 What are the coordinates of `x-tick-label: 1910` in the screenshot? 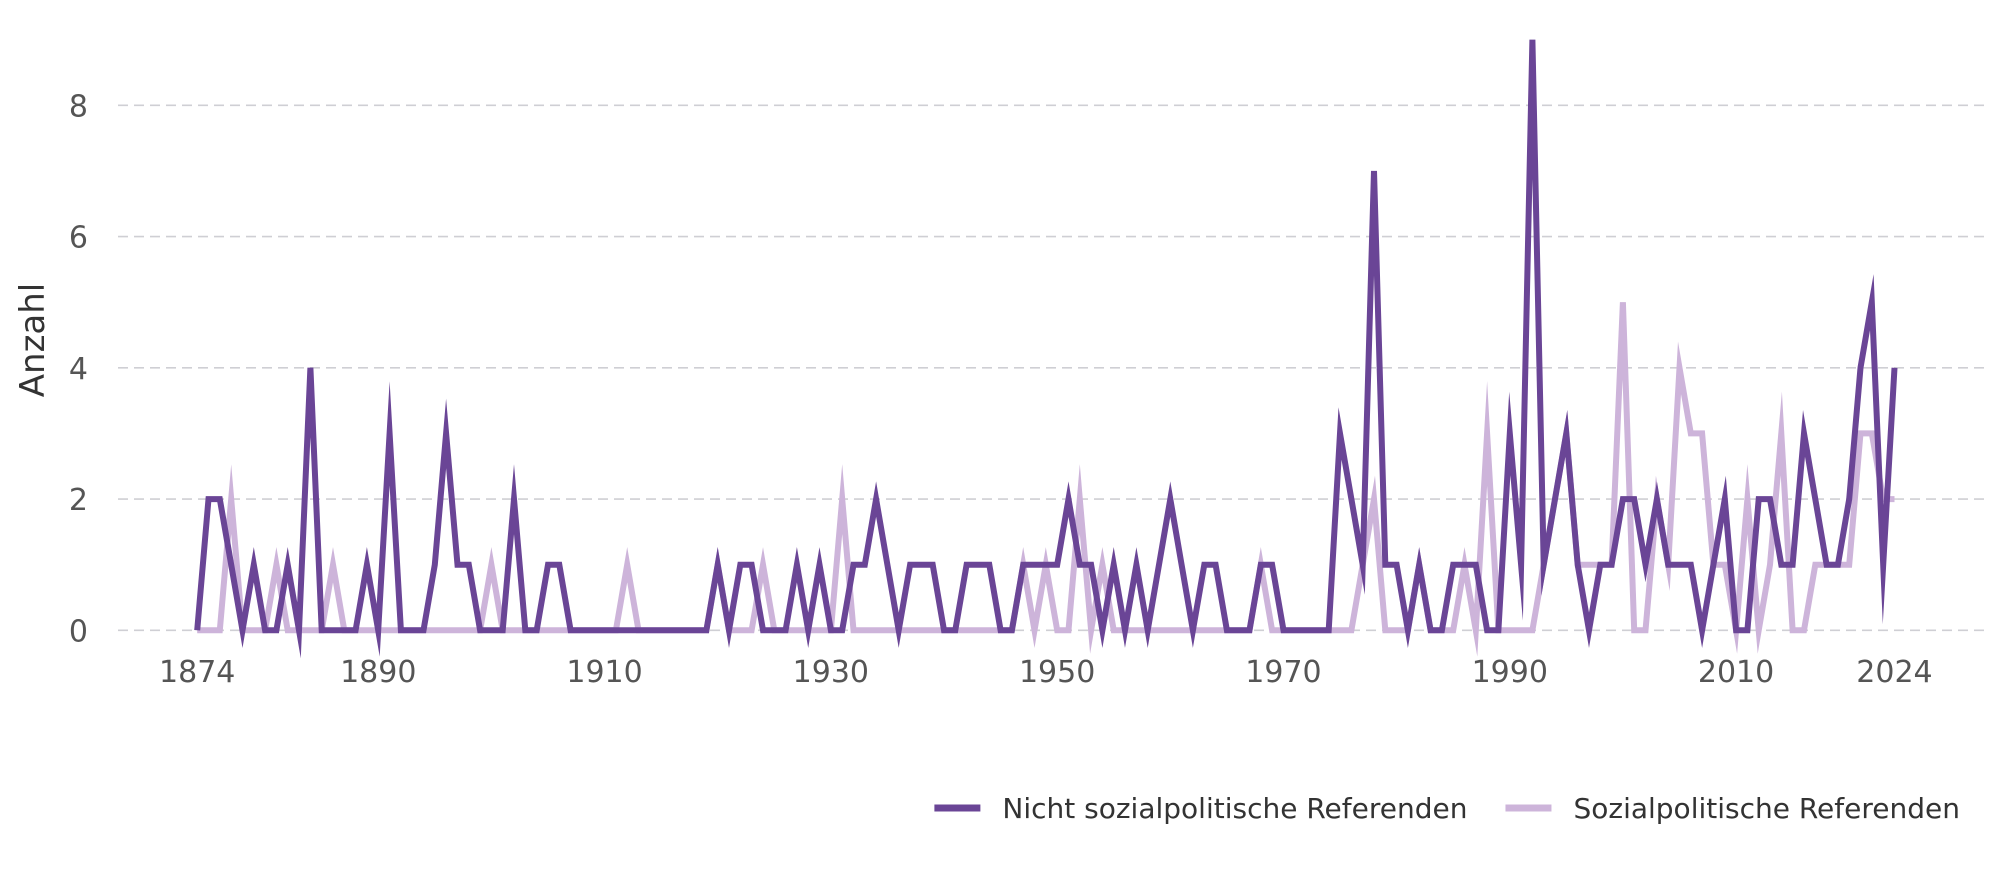 It's located at (604, 672).